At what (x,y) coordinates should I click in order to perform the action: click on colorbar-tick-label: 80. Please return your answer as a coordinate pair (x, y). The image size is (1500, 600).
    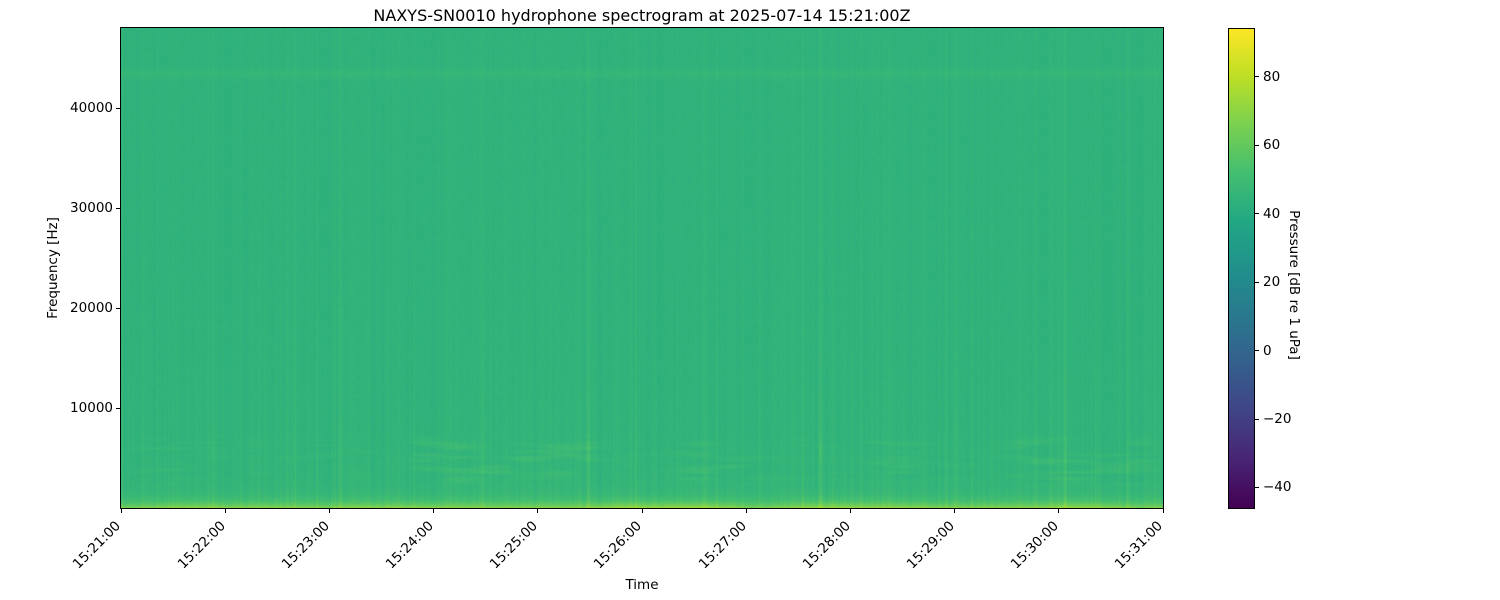
    Looking at the image, I should click on (1272, 76).